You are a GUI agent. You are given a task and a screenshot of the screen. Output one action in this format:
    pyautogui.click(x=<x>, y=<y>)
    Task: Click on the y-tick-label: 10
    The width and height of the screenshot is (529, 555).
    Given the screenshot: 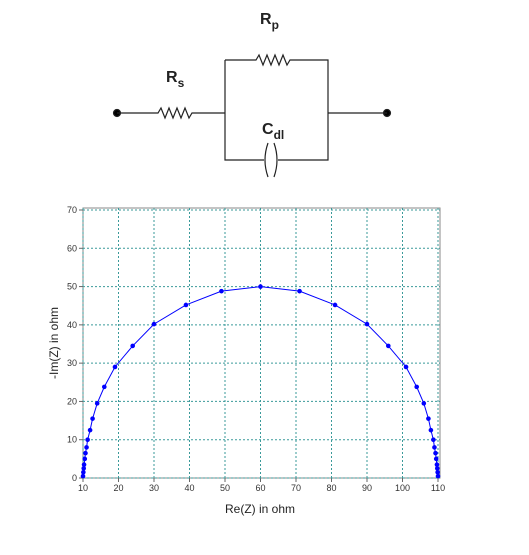 What is the action you would take?
    pyautogui.click(x=72, y=440)
    